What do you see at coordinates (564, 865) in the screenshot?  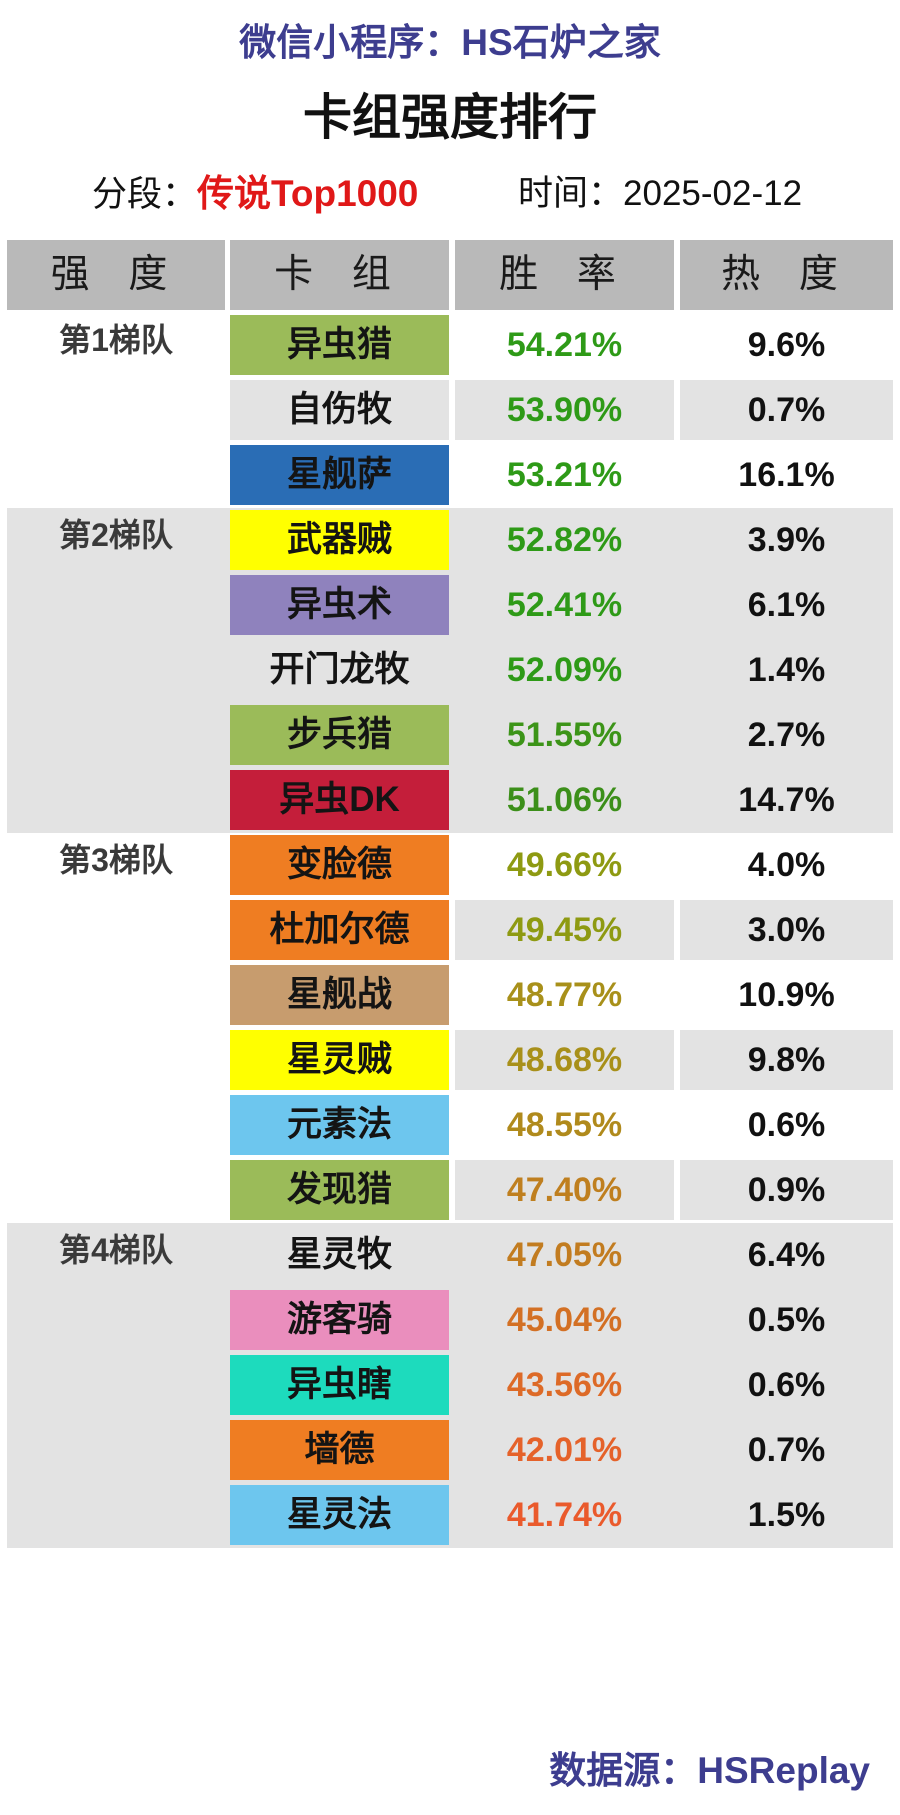 I see `win-rate: 49.66%` at bounding box center [564, 865].